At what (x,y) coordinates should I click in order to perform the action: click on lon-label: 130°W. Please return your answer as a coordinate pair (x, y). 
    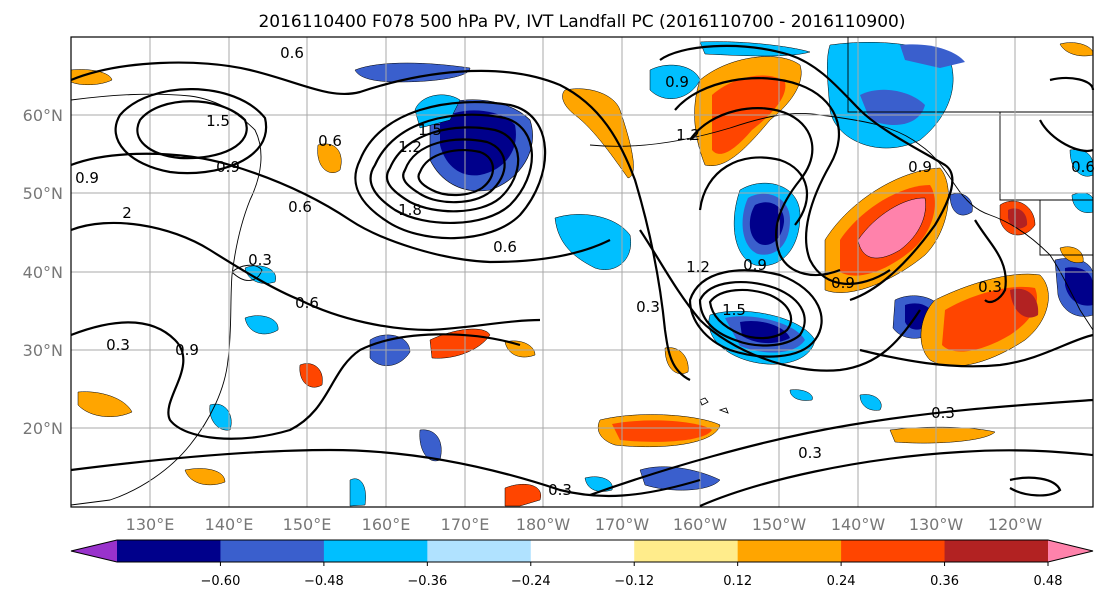
    Looking at the image, I should click on (936, 524).